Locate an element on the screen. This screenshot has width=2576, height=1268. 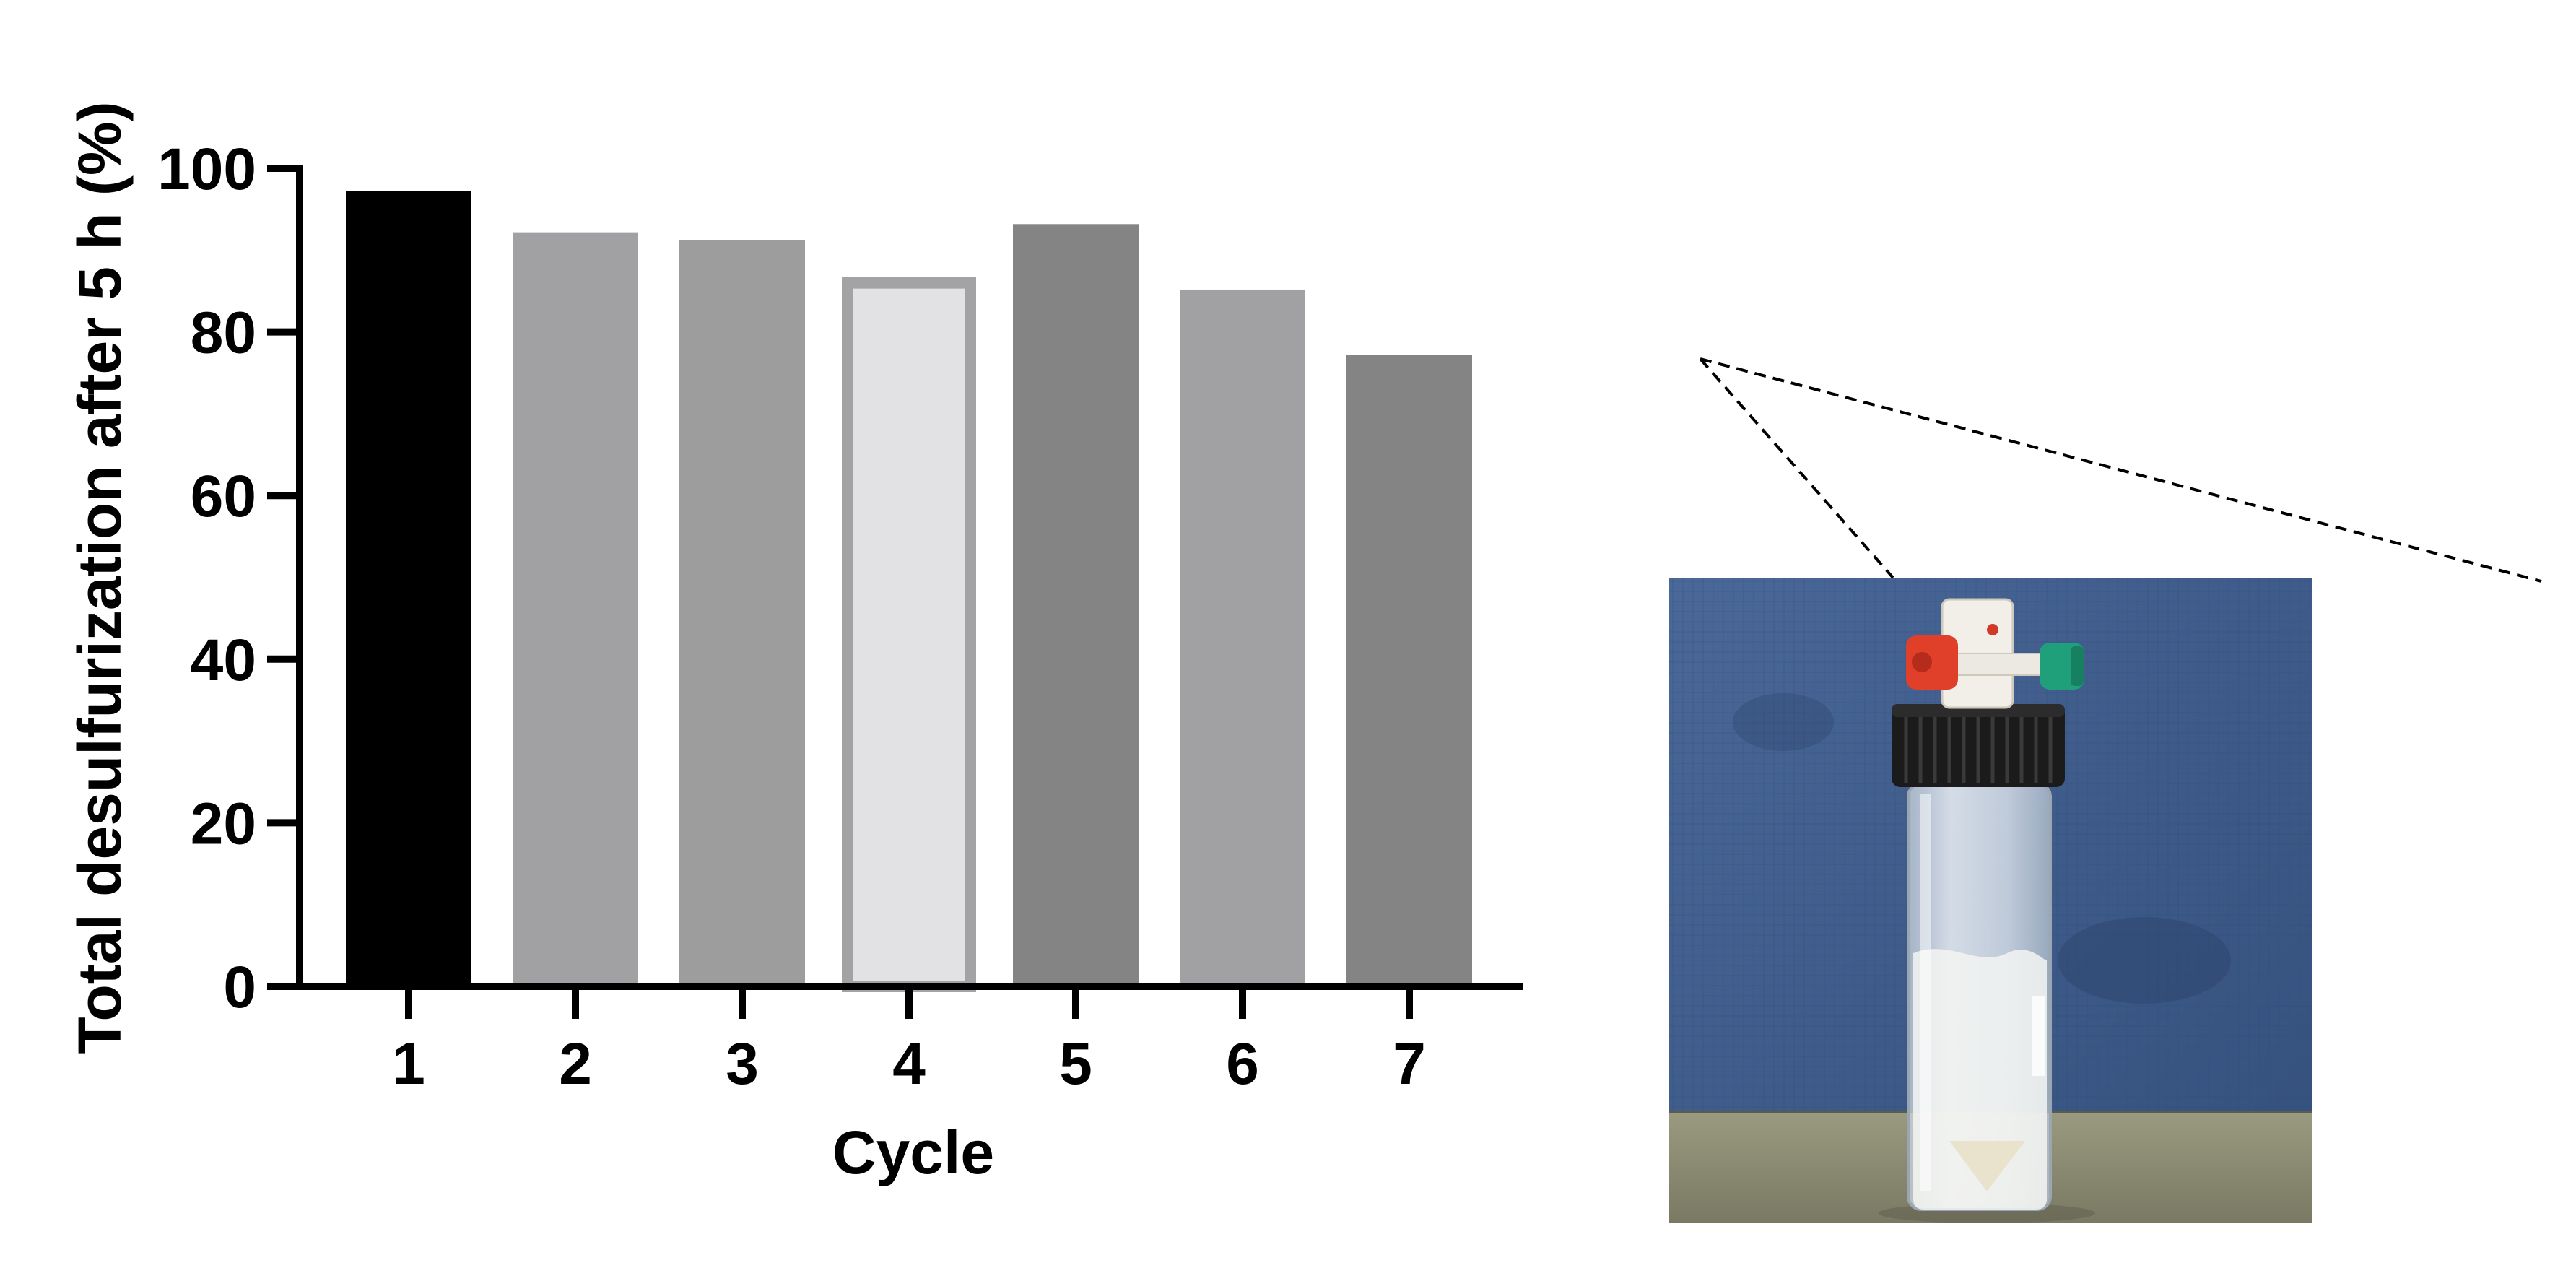
x-tick-label: 7 is located at coordinates (1409, 1064).